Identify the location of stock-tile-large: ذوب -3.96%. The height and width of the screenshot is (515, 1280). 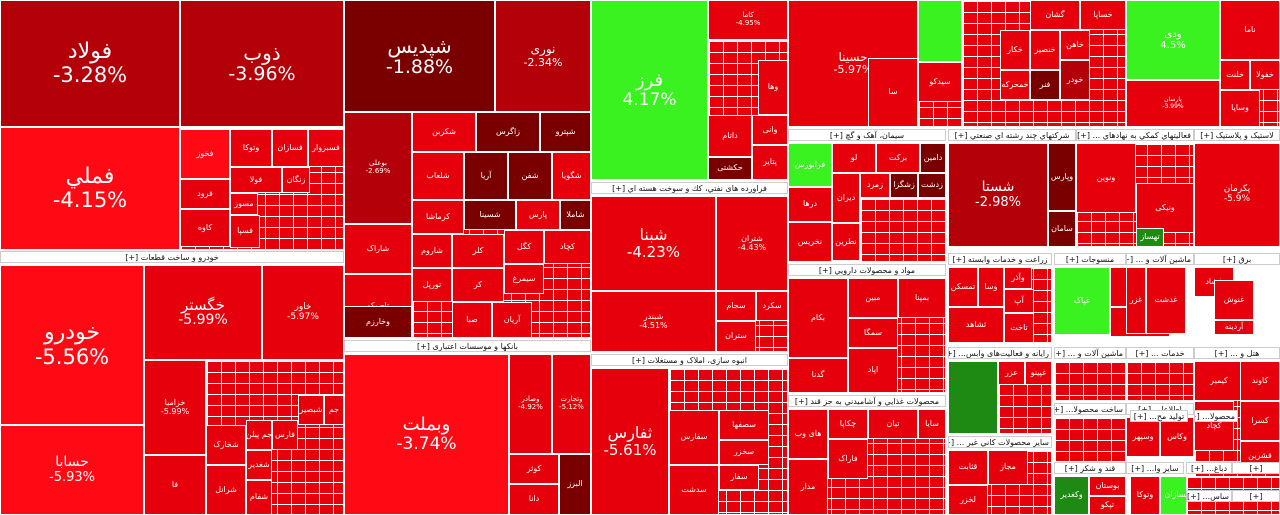
(262, 63).